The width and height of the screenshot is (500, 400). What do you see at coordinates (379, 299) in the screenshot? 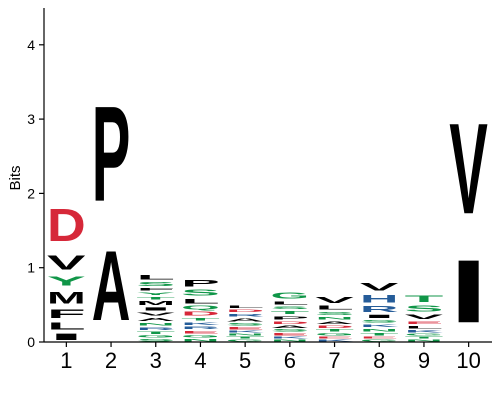
I see `logo-letter-h: H` at bounding box center [379, 299].